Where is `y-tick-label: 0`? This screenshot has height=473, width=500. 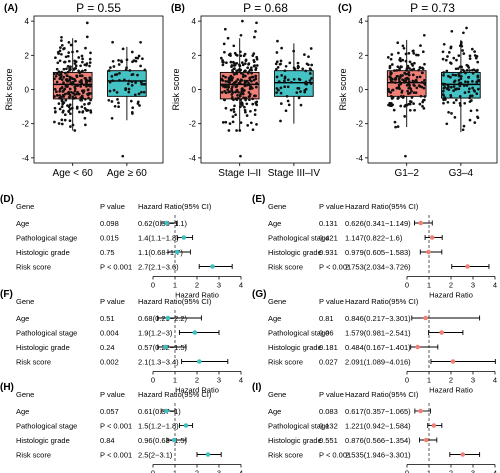
y-tick-label: 0 is located at coordinates (194, 90).